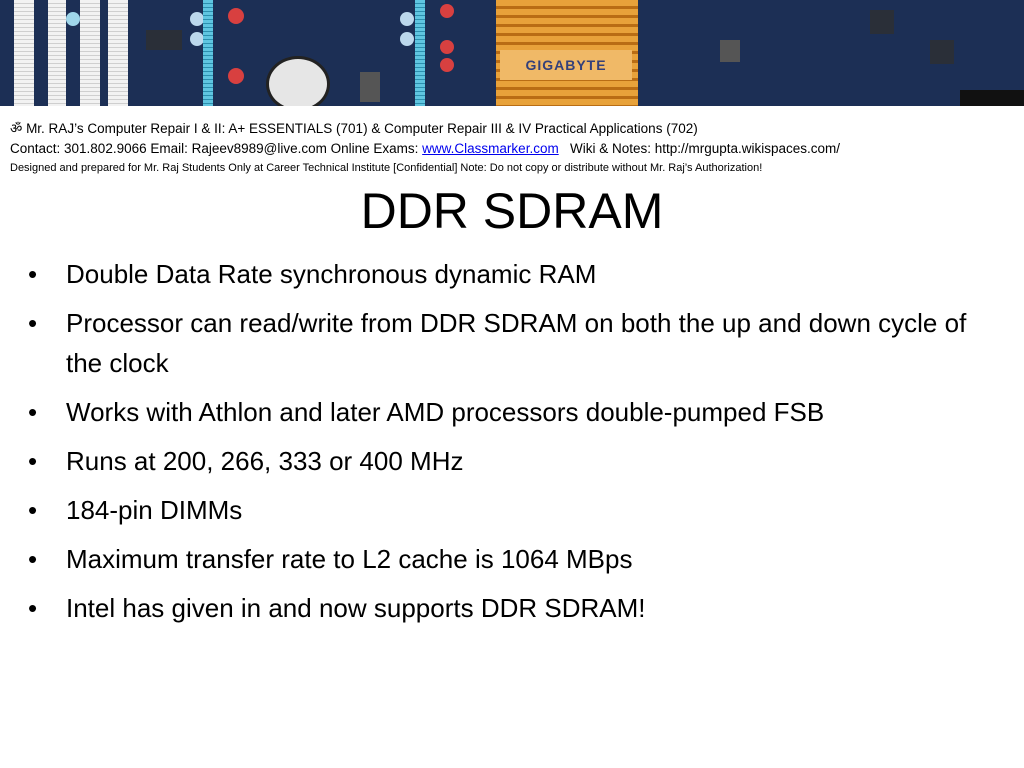 This screenshot has width=1024, height=768. Describe the element at coordinates (298, 81) in the screenshot. I see `cmos-battery` at that location.